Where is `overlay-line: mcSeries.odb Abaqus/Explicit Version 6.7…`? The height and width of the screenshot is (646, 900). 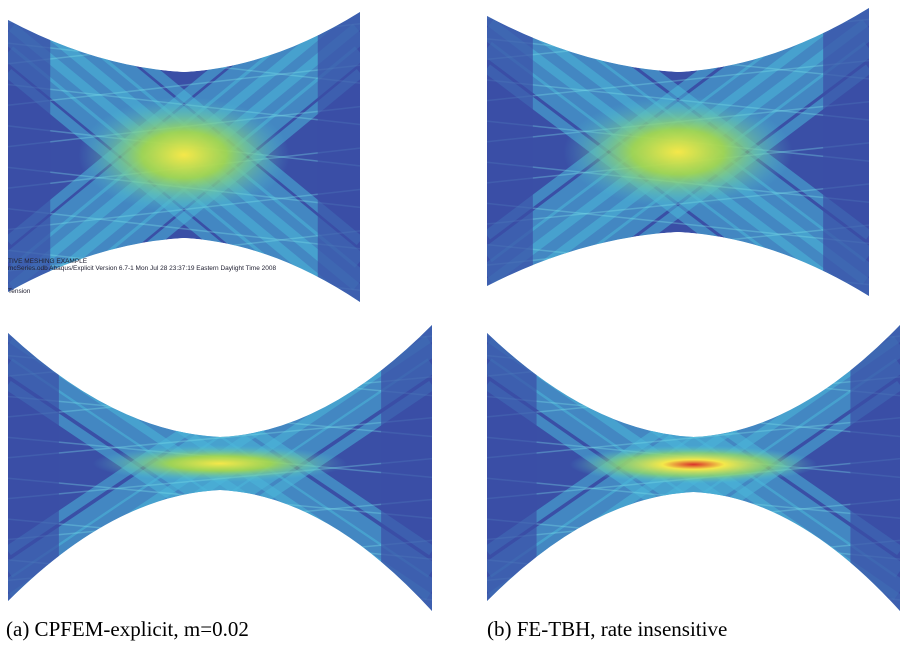 overlay-line: mcSeries.odb Abaqus/Explicit Version 6.7… is located at coordinates (142, 268).